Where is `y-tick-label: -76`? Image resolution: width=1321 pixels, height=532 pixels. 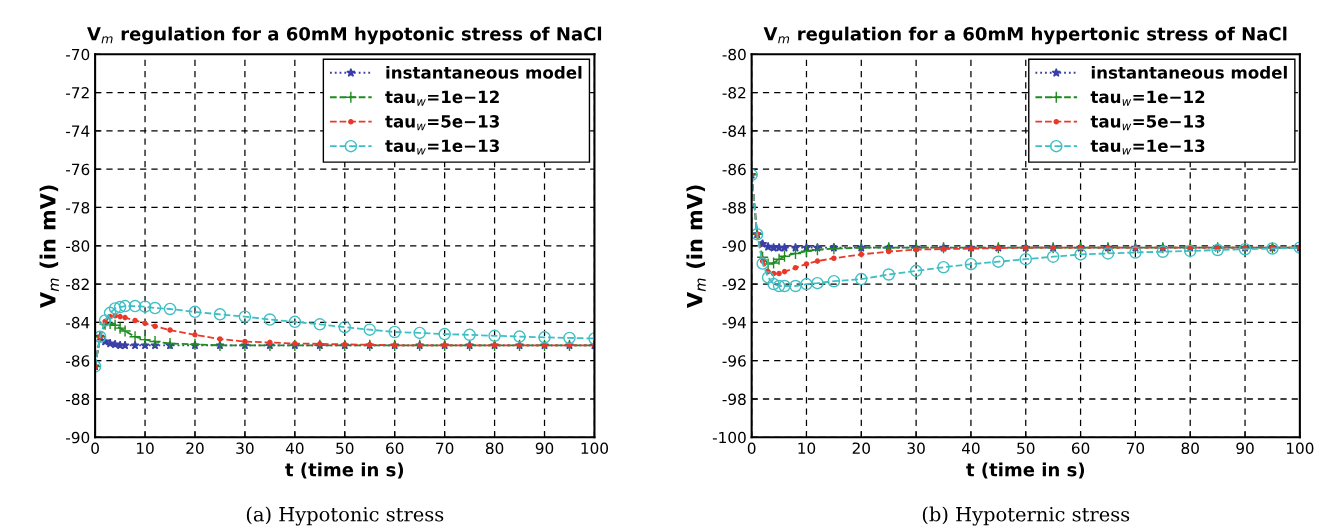
y-tick-label: -76 is located at coordinates (78, 169).